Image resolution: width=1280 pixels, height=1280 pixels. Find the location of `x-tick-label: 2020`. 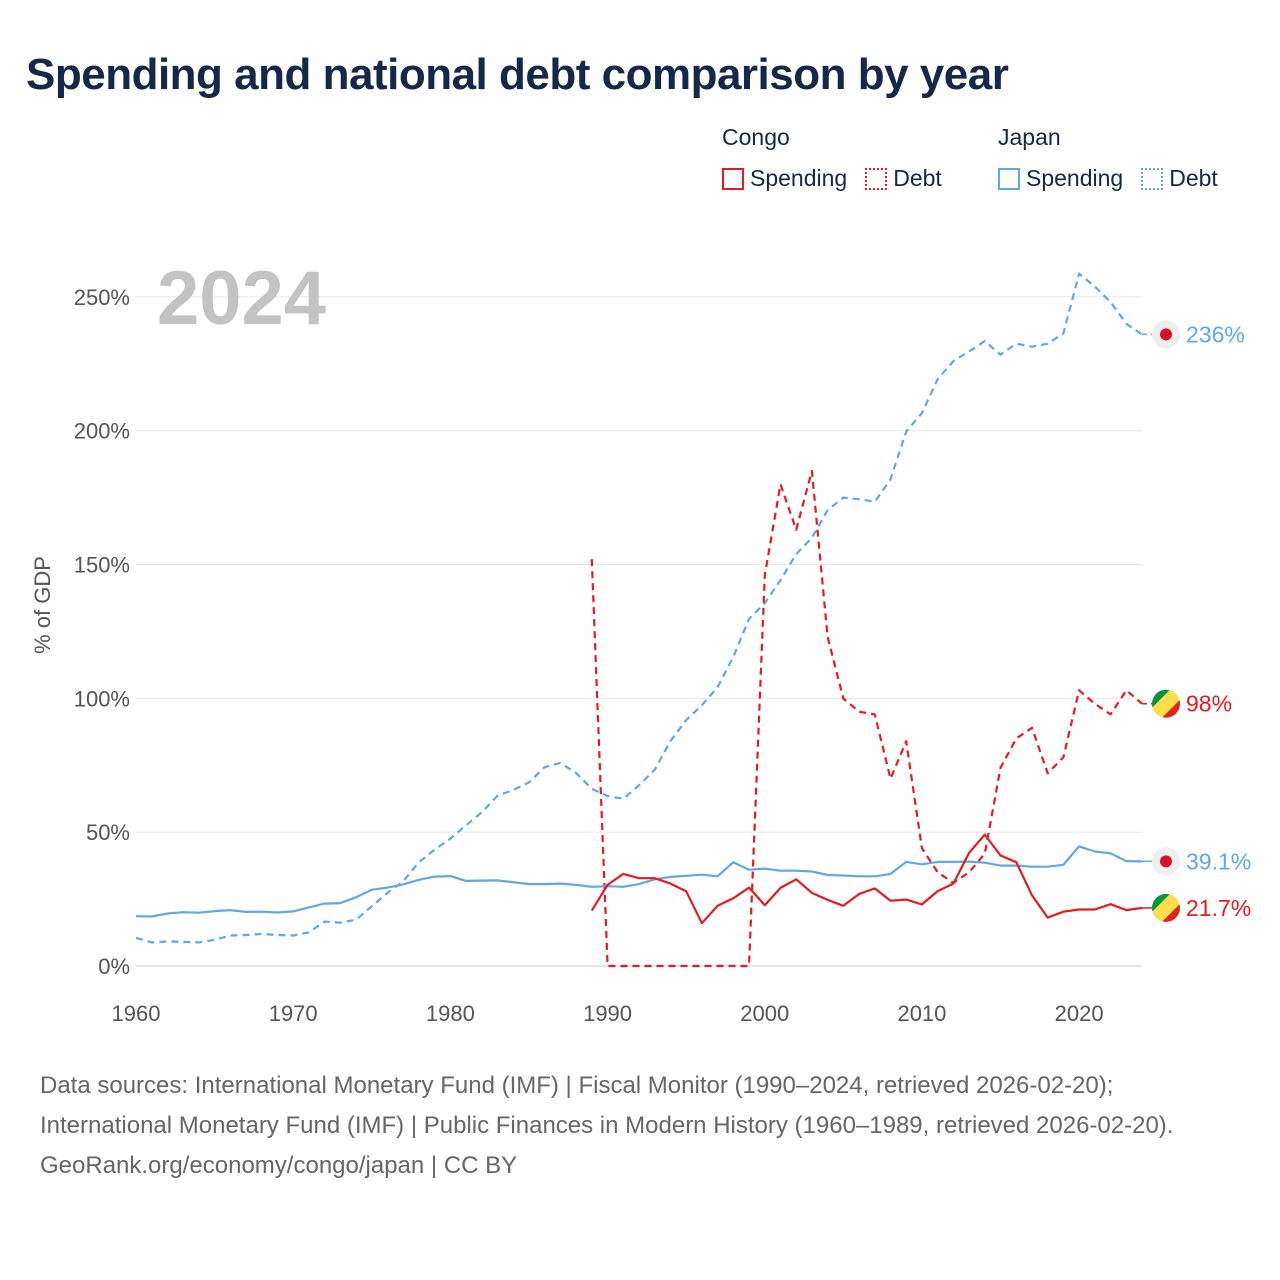

x-tick-label: 2020 is located at coordinates (1079, 1013).